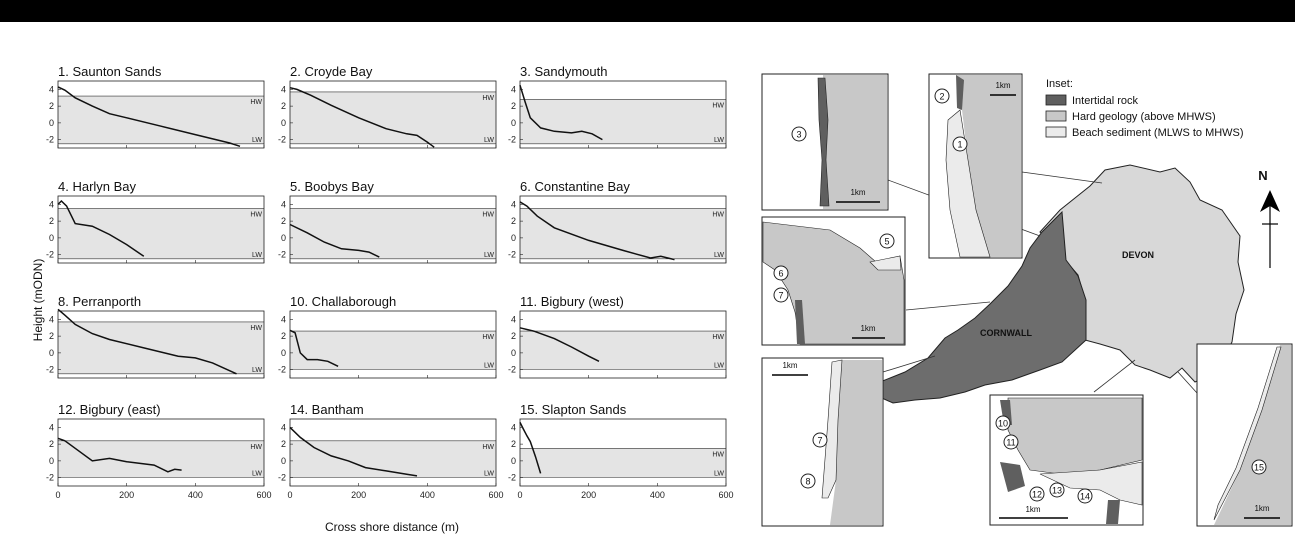 This screenshot has width=1295, height=536. Describe the element at coordinates (1259, 468) in the screenshot. I see `svg-text: 15` at that location.